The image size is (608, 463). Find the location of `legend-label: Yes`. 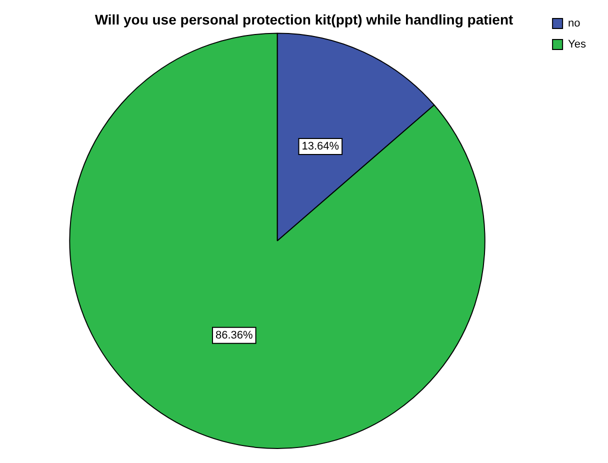

legend-label: Yes is located at coordinates (577, 44).